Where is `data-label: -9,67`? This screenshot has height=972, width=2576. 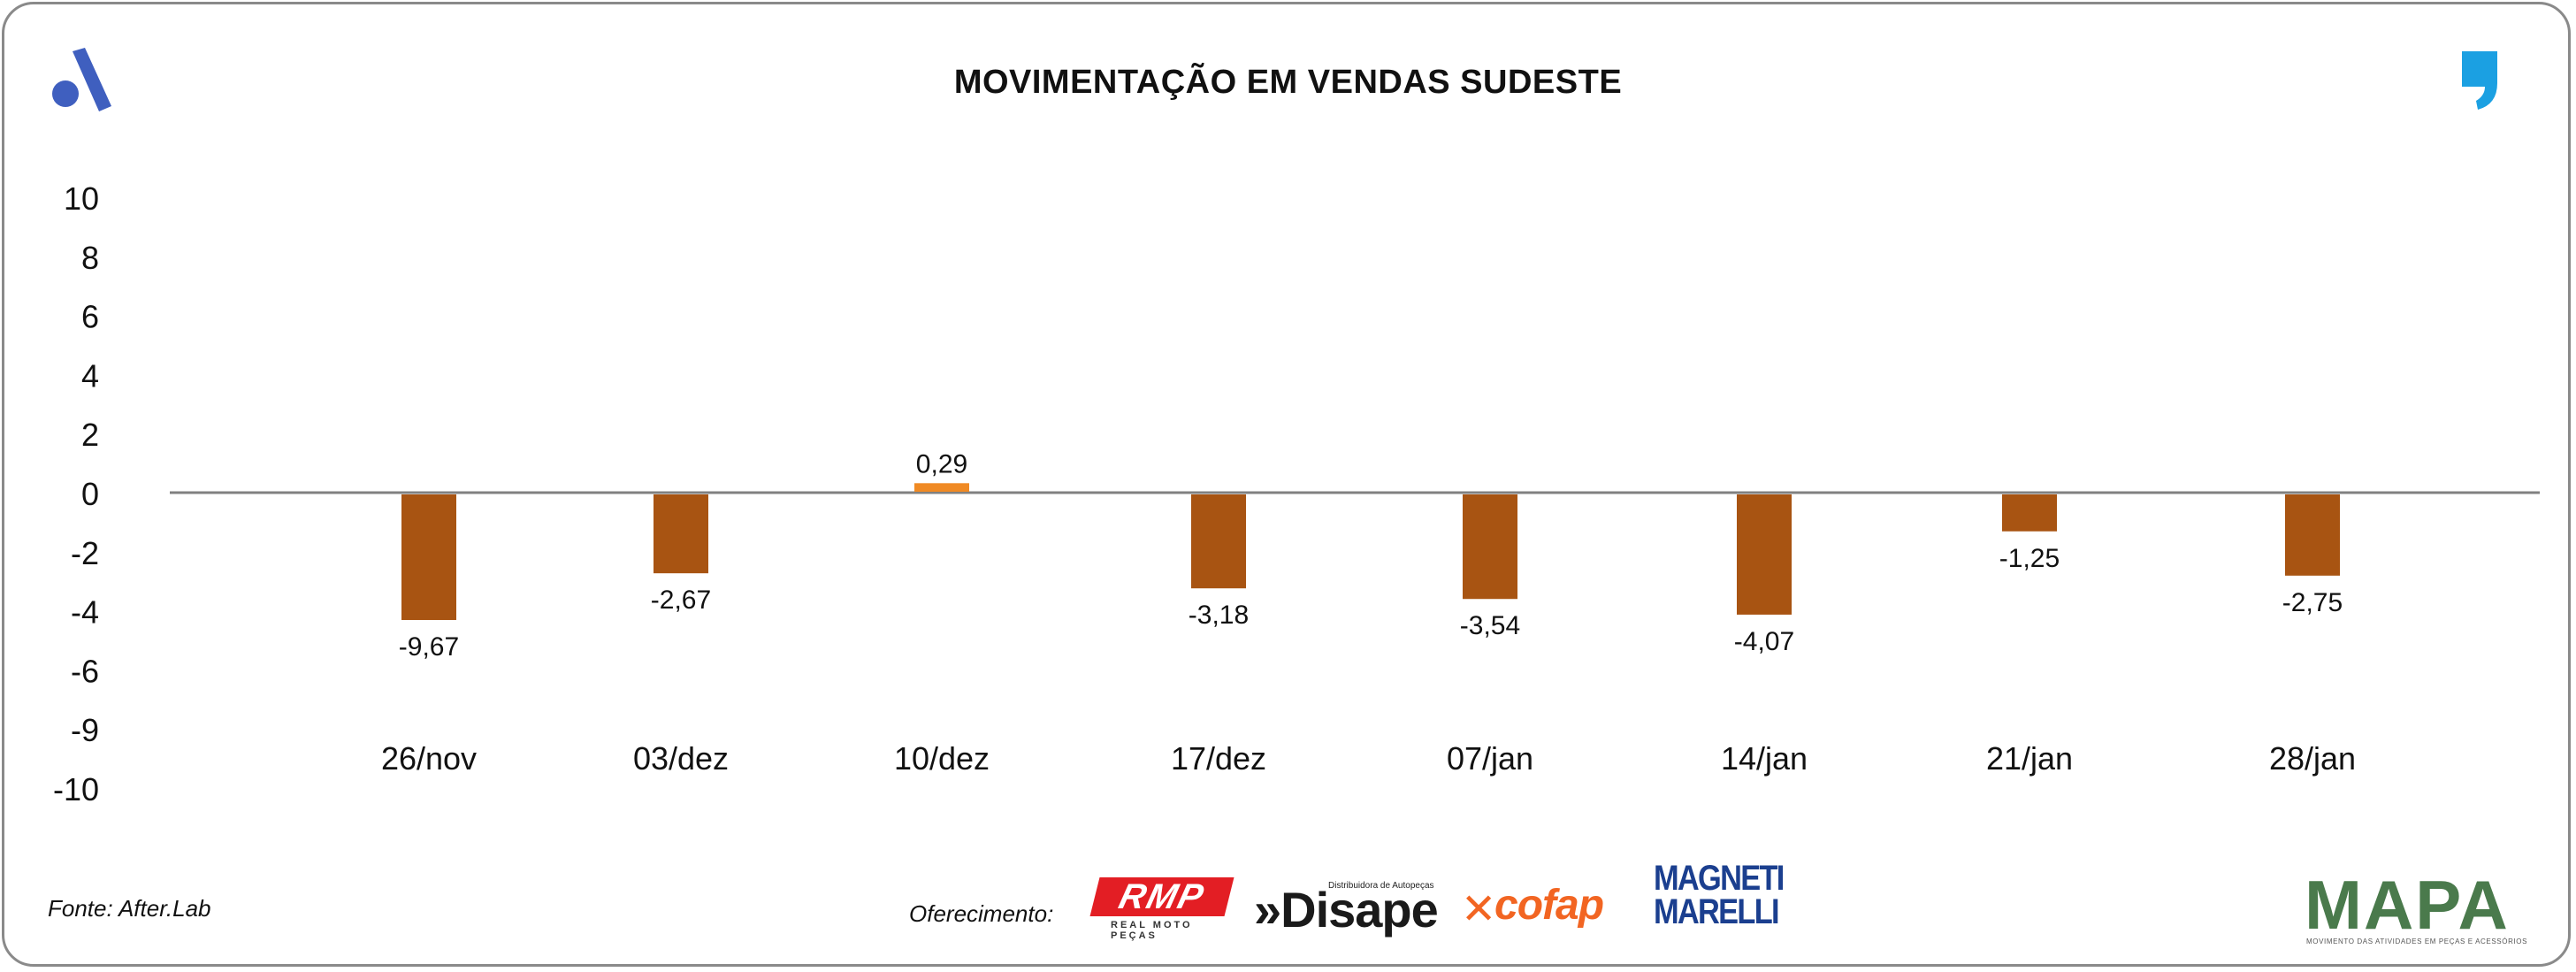 data-label: -9,67 is located at coordinates (429, 647).